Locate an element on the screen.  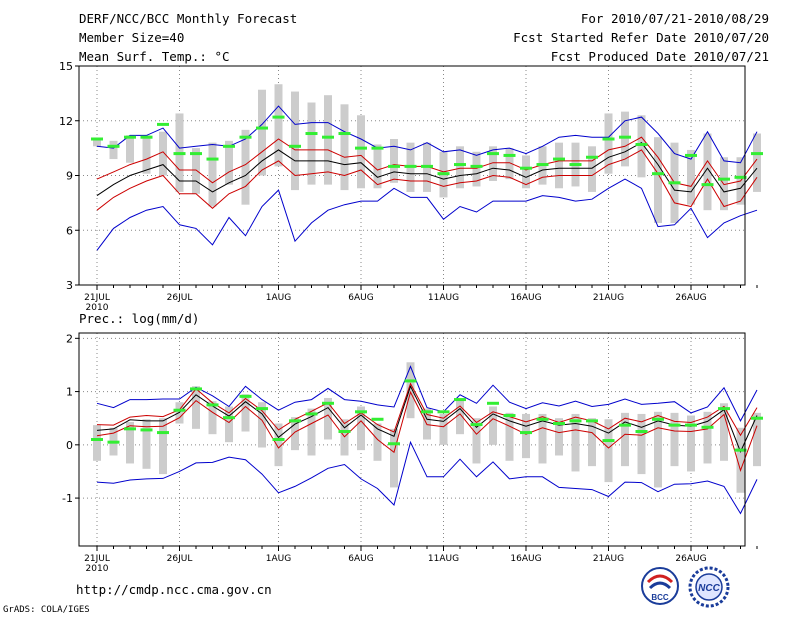
grads-credit: GrADS: COLA/IGES is located at coordinates (46, 610).